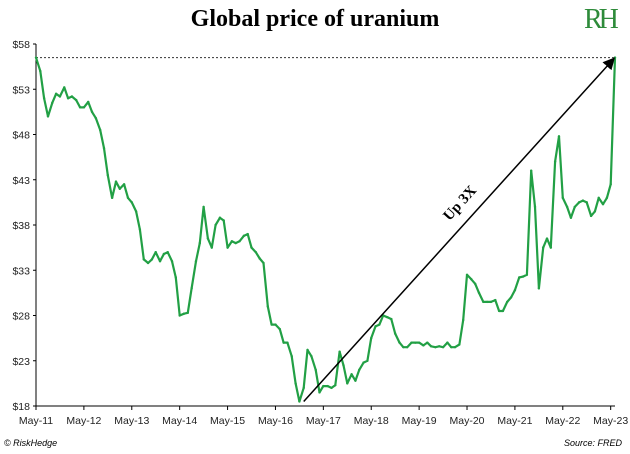  I want to click on x-tick-label: May-16, so click(275, 421).